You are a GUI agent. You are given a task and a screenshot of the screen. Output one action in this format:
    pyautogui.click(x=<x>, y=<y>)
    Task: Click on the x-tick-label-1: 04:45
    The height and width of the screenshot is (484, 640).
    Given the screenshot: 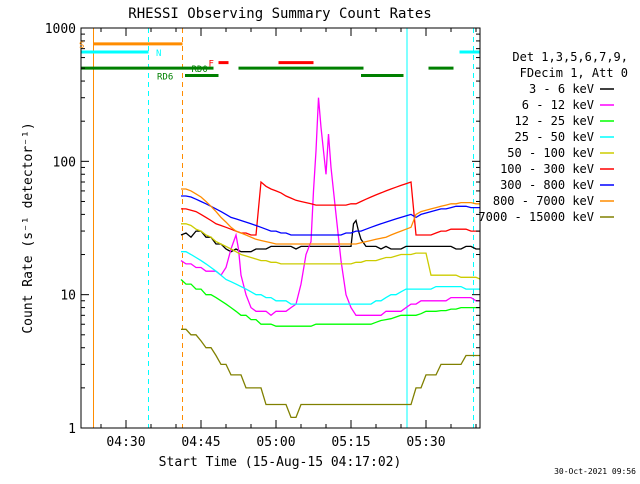 What is the action you would take?
    pyautogui.click(x=200, y=442)
    